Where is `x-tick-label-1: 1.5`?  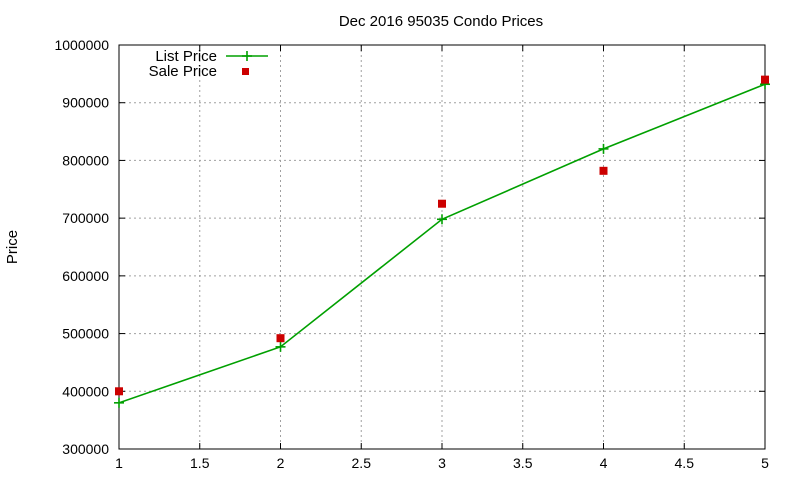
x-tick-label-1: 1.5 is located at coordinates (200, 463).